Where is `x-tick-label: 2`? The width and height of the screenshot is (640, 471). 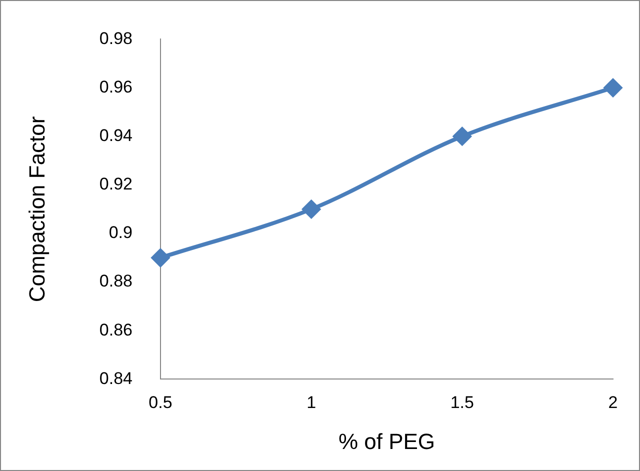
x-tick-label: 2 is located at coordinates (613, 402).